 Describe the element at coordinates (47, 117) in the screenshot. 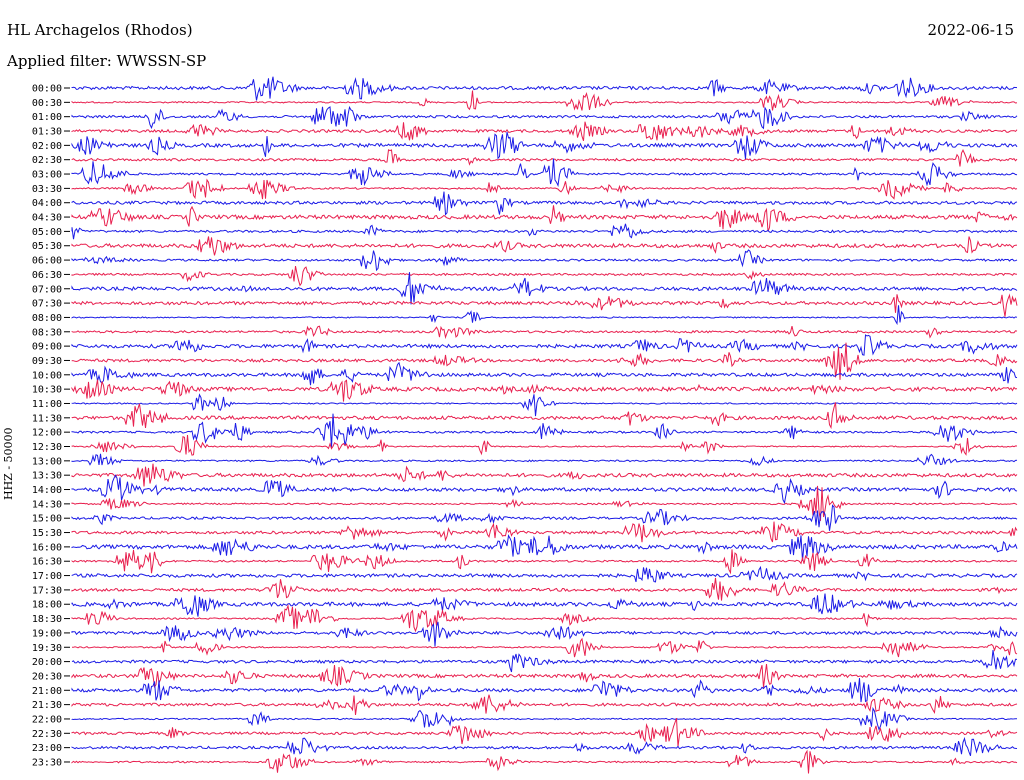

I see `tick-label: 01:00` at that location.